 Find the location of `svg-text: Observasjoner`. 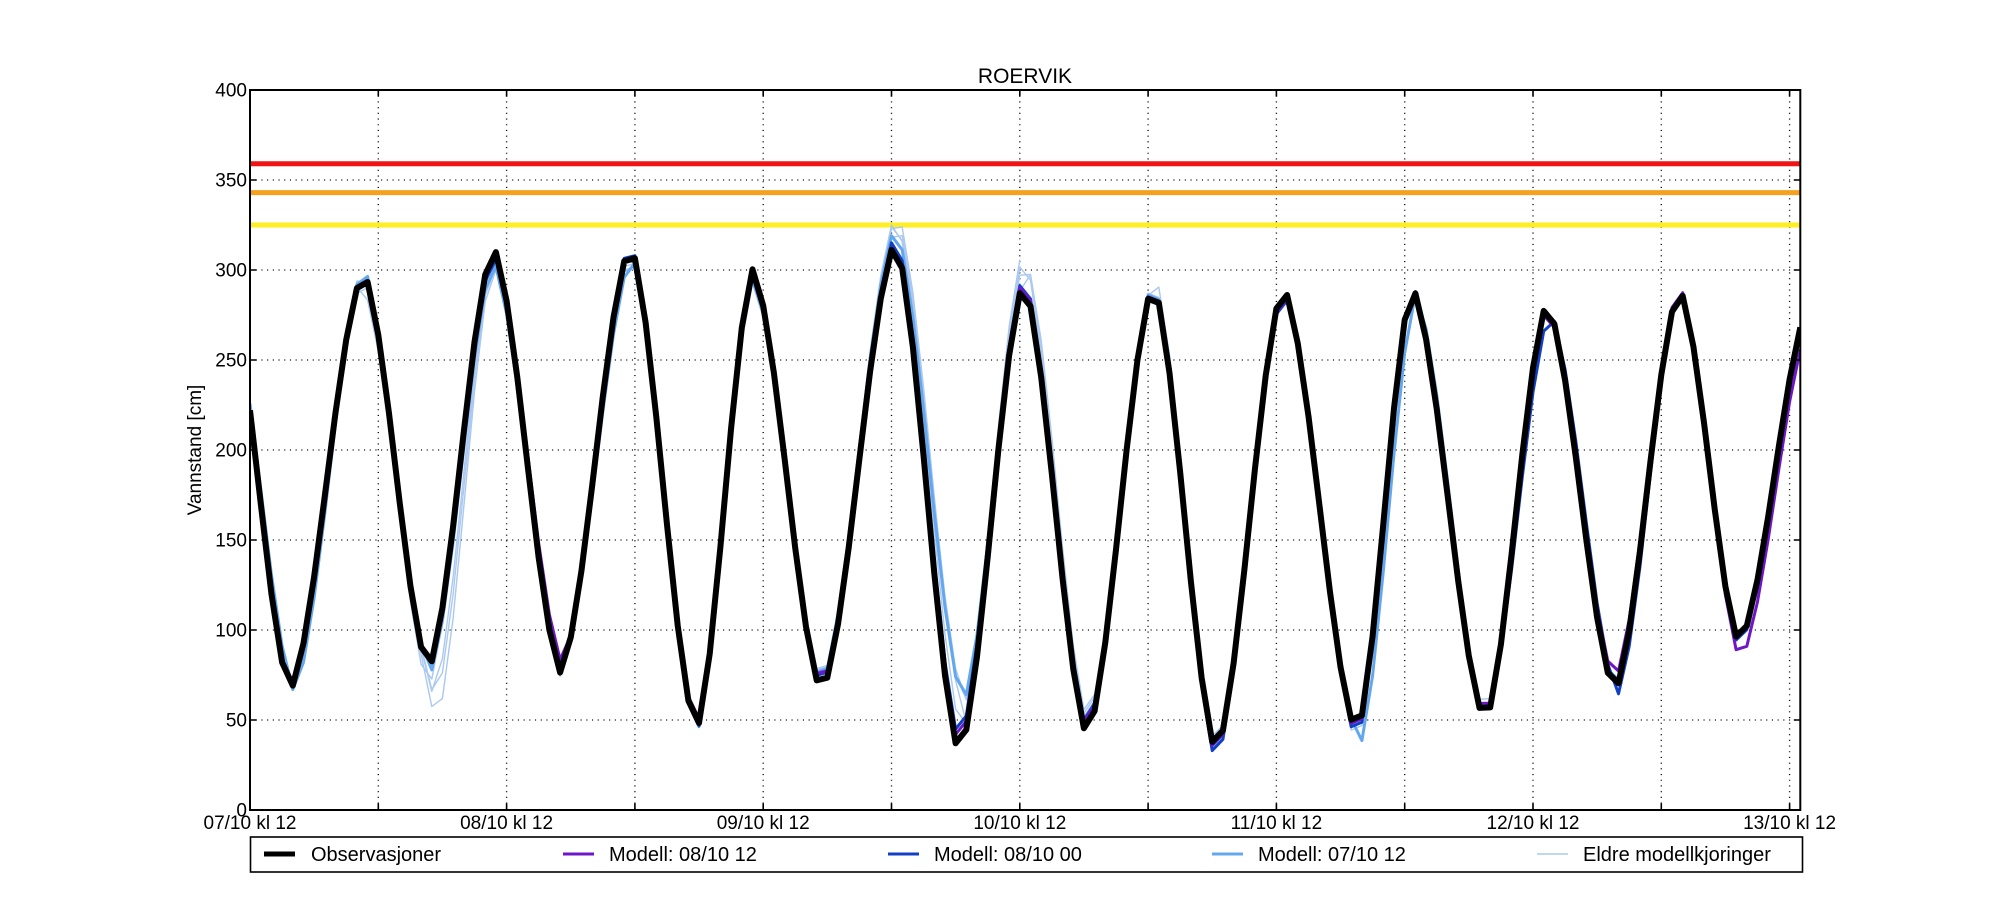

svg-text: Observasjoner is located at coordinates (376, 855).